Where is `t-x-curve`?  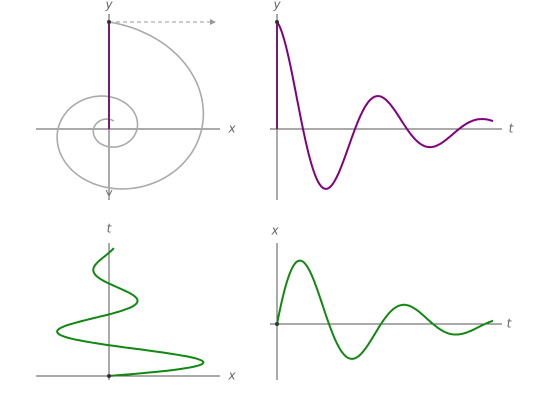 t-x-curve is located at coordinates (130, 312).